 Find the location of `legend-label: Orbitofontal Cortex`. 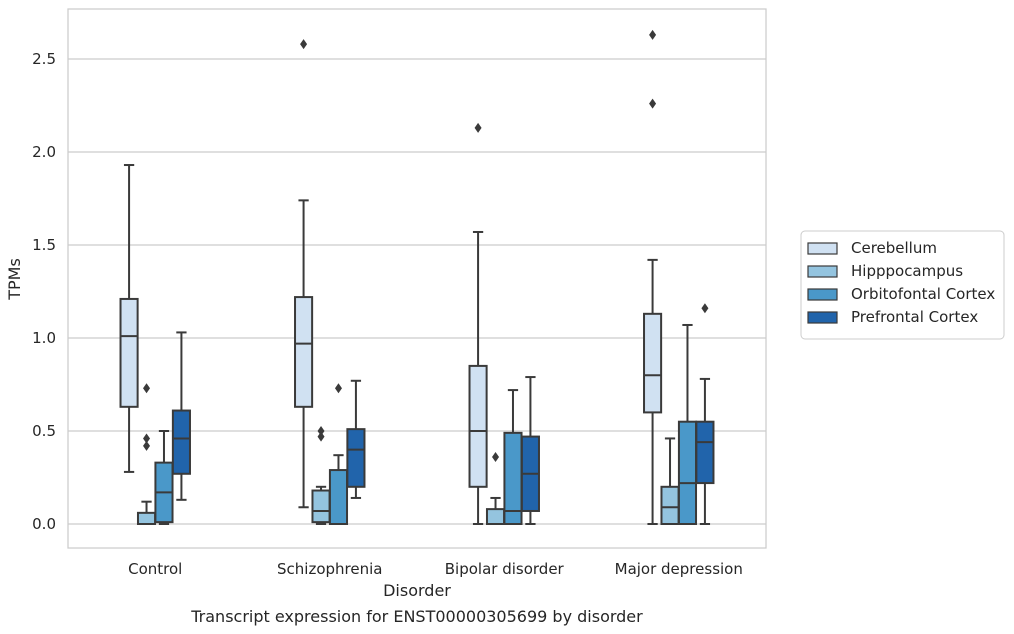

legend-label: Orbitofontal Cortex is located at coordinates (923, 294).